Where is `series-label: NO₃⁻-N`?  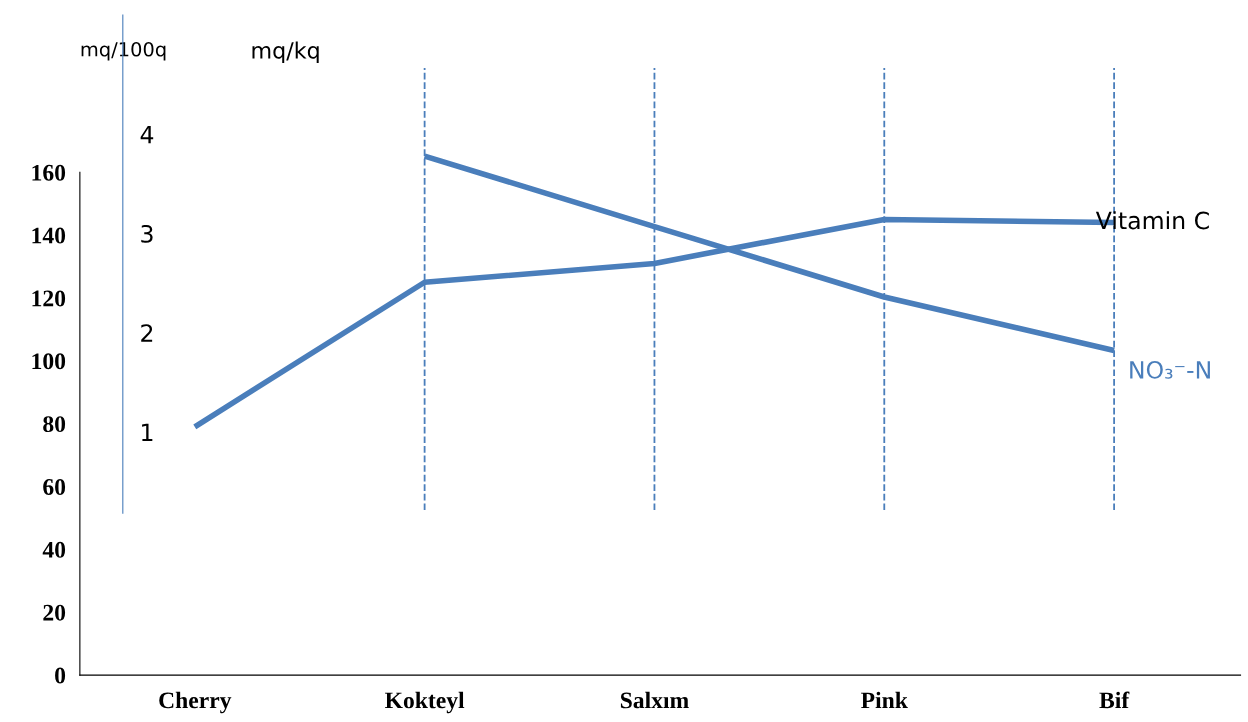
series-label: NO₃⁻-N is located at coordinates (1170, 369).